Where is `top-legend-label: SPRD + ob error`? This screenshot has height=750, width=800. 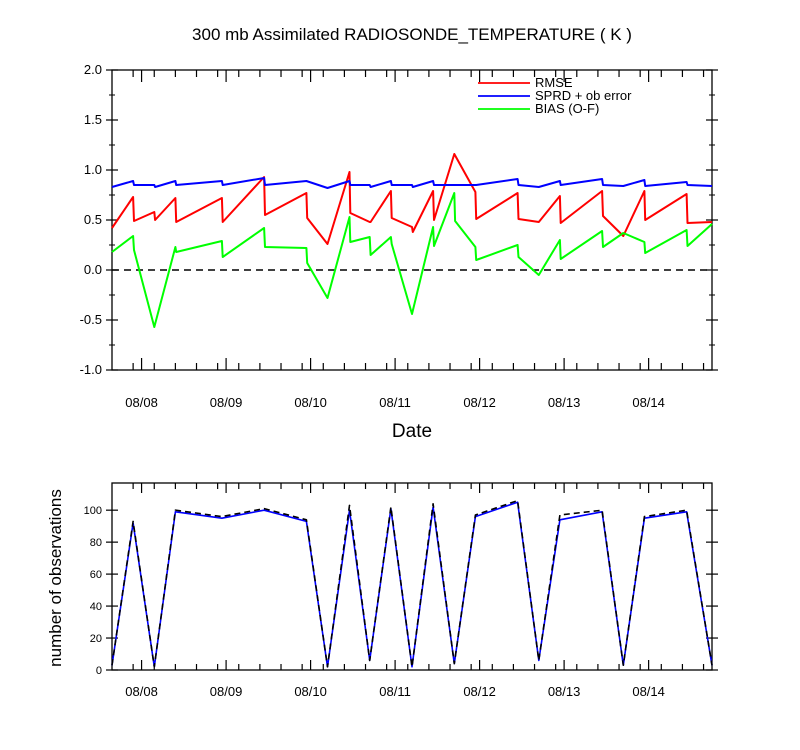 top-legend-label: SPRD + ob error is located at coordinates (583, 95).